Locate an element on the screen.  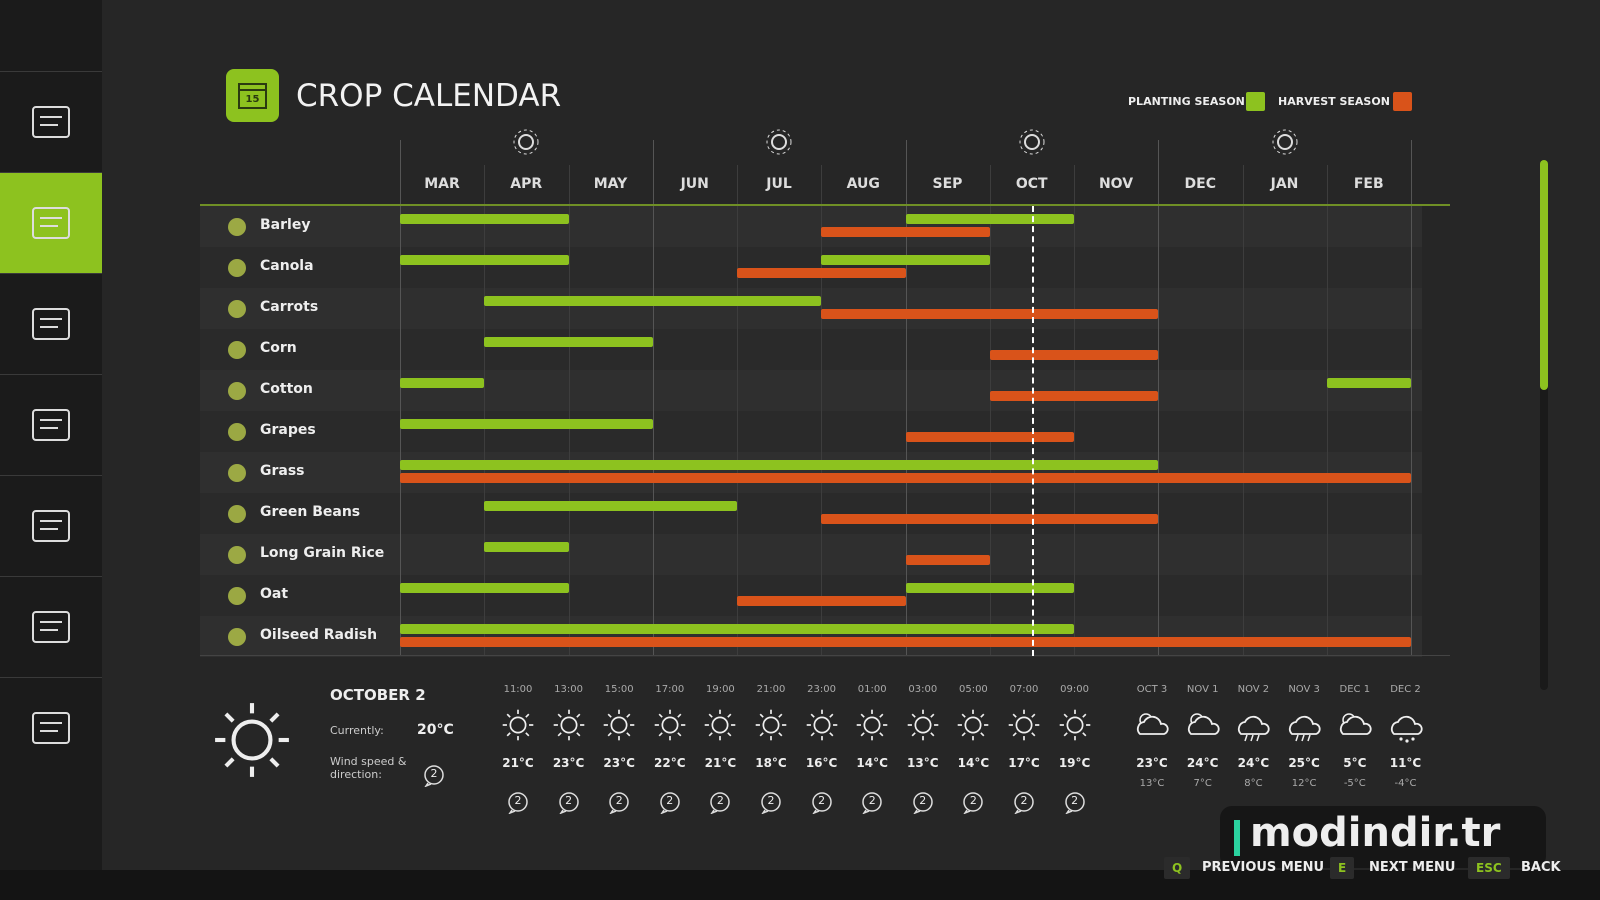
current-label: Currently: is located at coordinates (357, 730).